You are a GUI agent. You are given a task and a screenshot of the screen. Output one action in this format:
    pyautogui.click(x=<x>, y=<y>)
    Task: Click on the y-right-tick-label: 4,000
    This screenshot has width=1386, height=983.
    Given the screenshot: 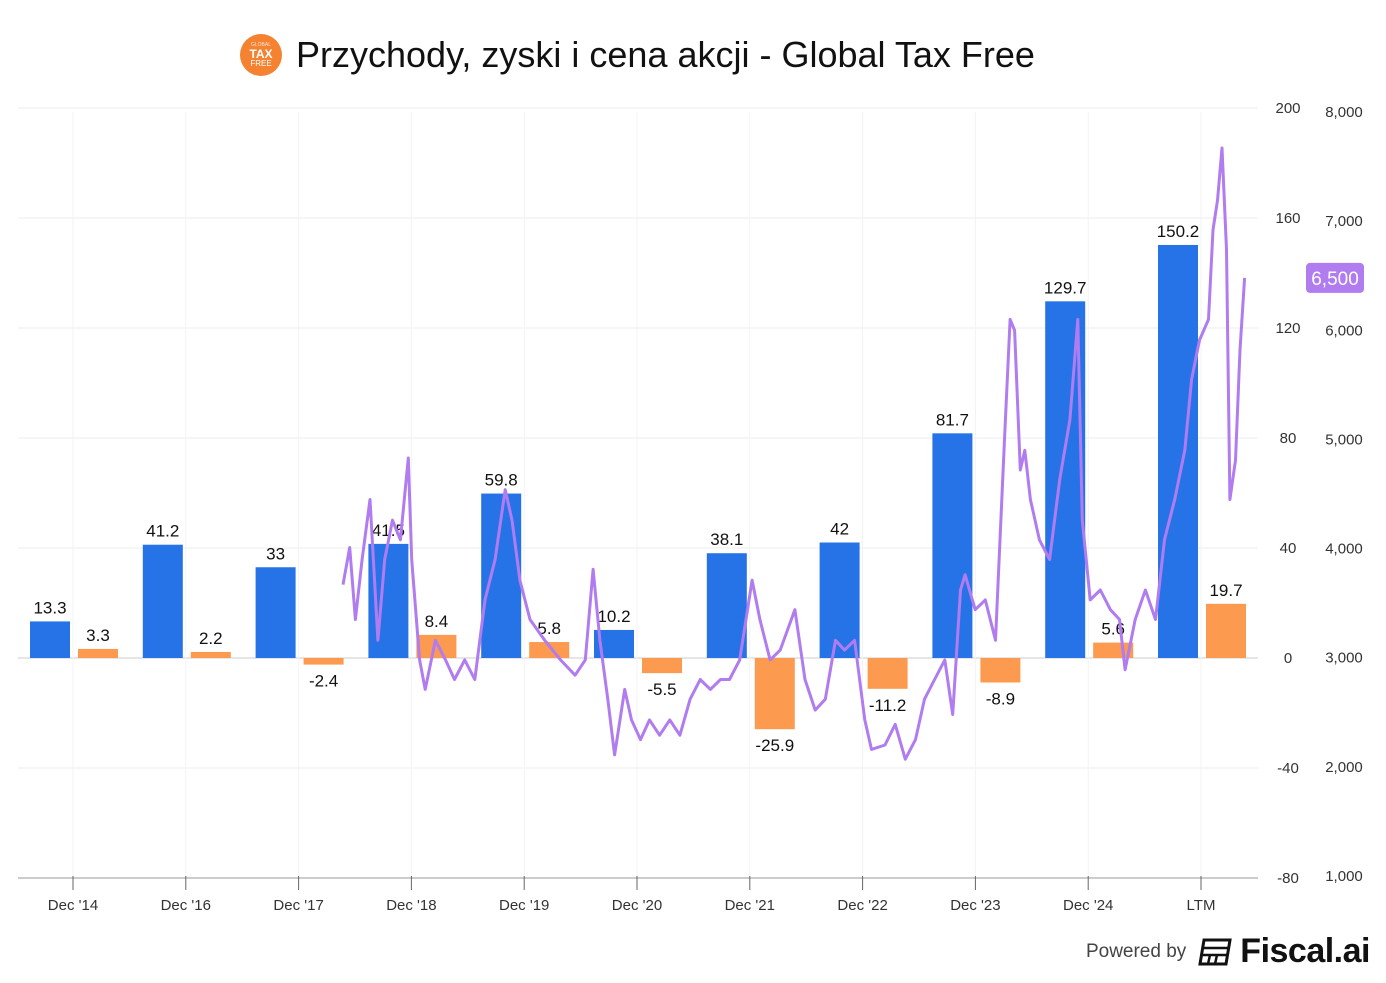 What is the action you would take?
    pyautogui.click(x=1344, y=549)
    